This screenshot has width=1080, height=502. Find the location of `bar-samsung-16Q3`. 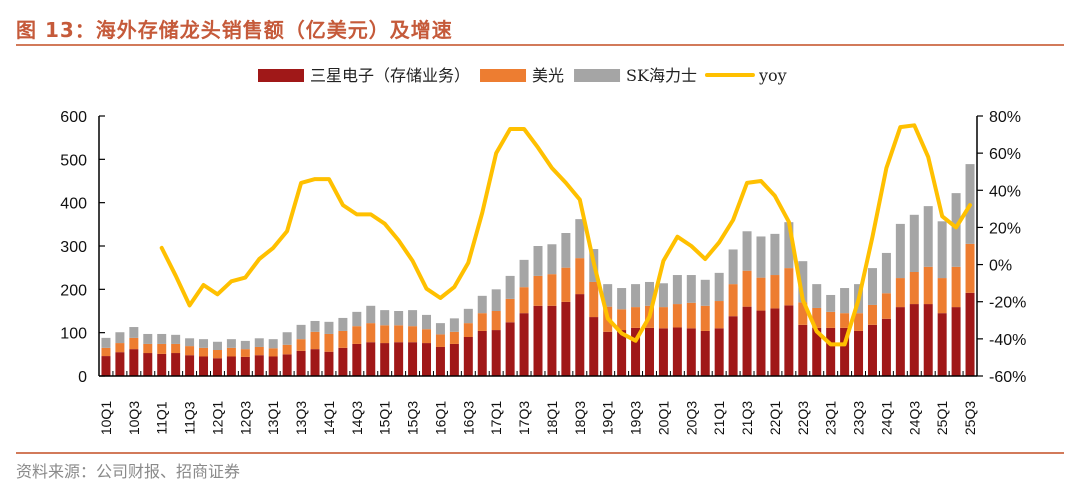

bar-samsung-16Q3 is located at coordinates (468, 356).